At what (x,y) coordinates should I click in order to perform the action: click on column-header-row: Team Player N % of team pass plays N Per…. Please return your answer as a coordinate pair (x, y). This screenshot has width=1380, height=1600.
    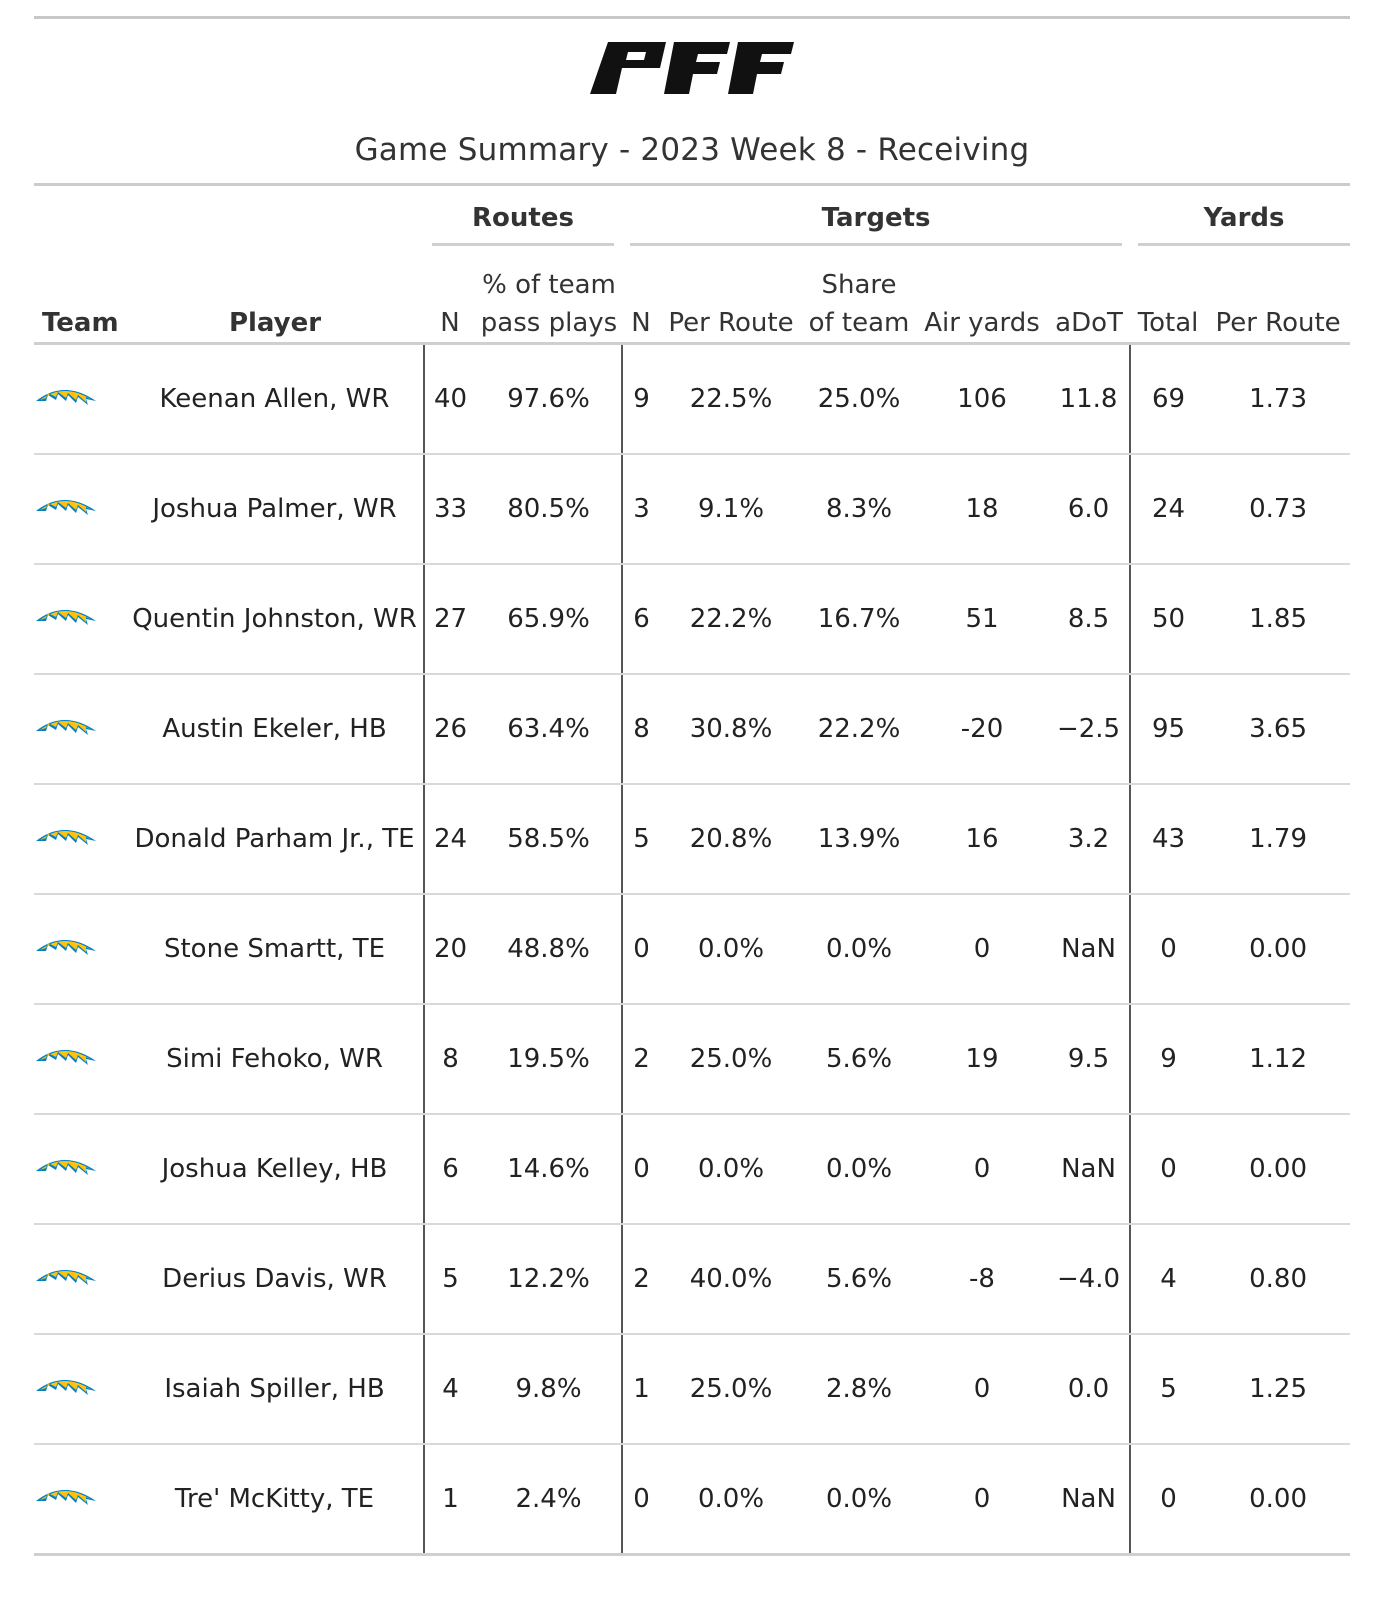
    Looking at the image, I should click on (692, 295).